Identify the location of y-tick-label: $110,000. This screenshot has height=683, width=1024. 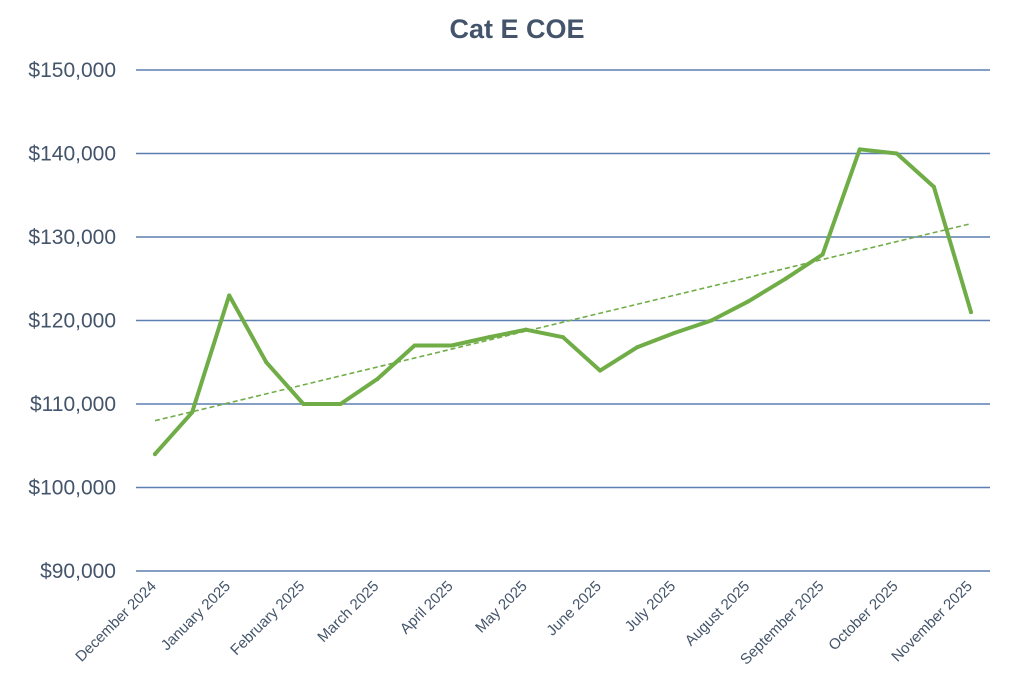
(73, 404).